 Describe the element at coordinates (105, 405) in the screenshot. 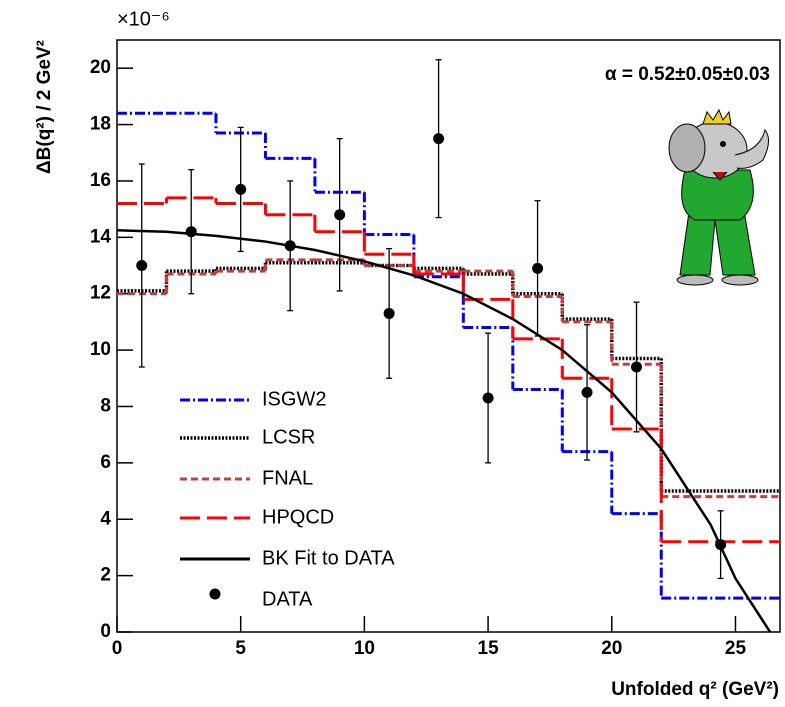

I see `y-tick-label: 8` at that location.